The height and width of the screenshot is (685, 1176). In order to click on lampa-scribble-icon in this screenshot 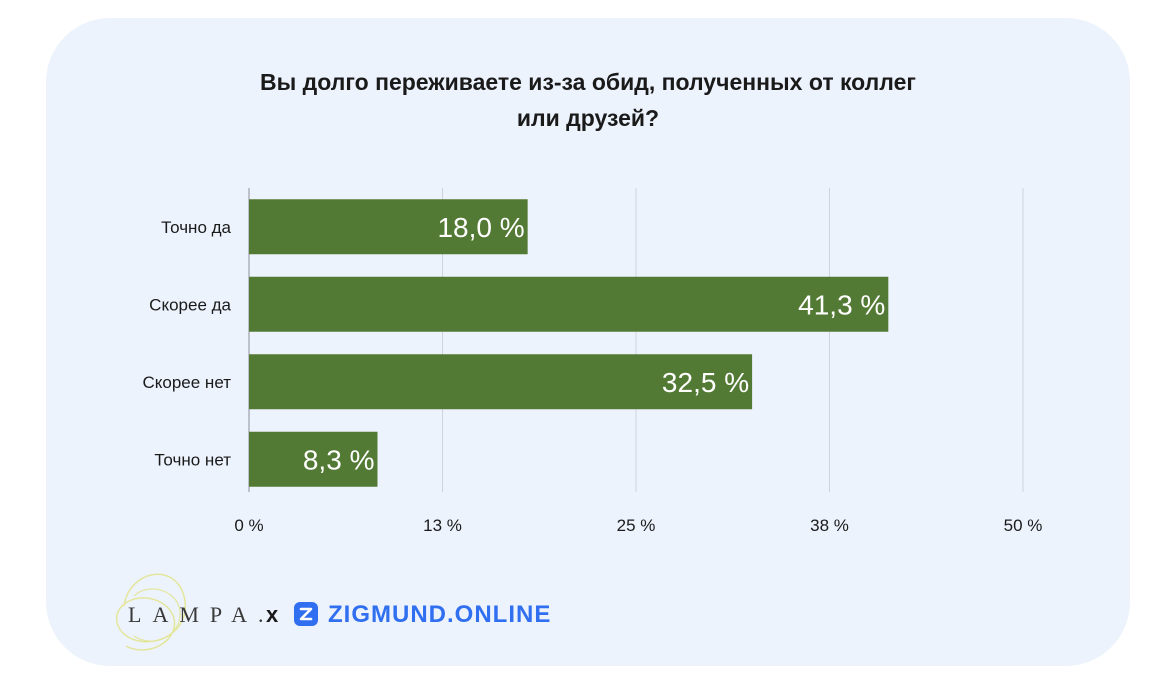, I will do `click(151, 612)`.